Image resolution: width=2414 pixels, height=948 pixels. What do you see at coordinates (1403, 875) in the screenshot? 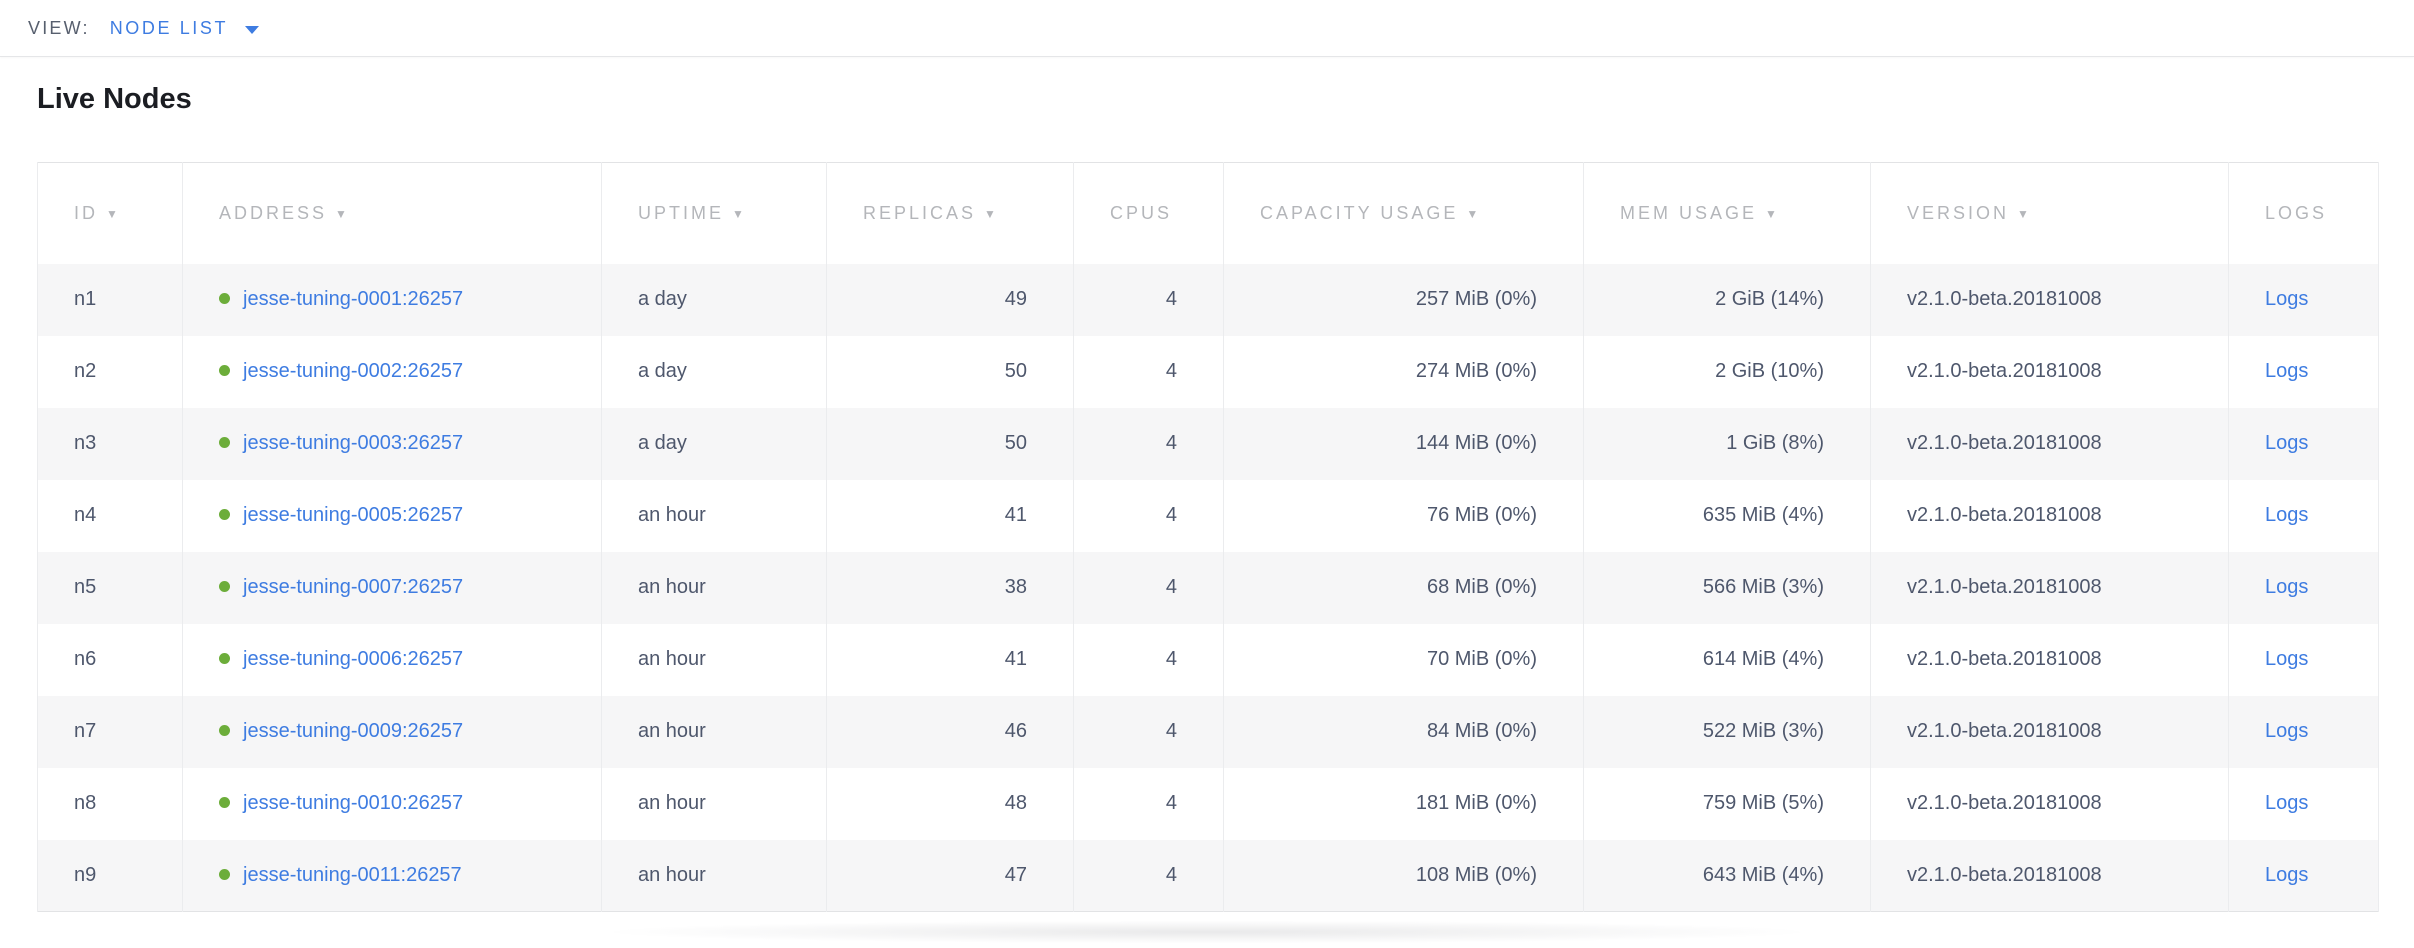
I see `node-capacity-cell: 108 MiB (0%)` at bounding box center [1403, 875].